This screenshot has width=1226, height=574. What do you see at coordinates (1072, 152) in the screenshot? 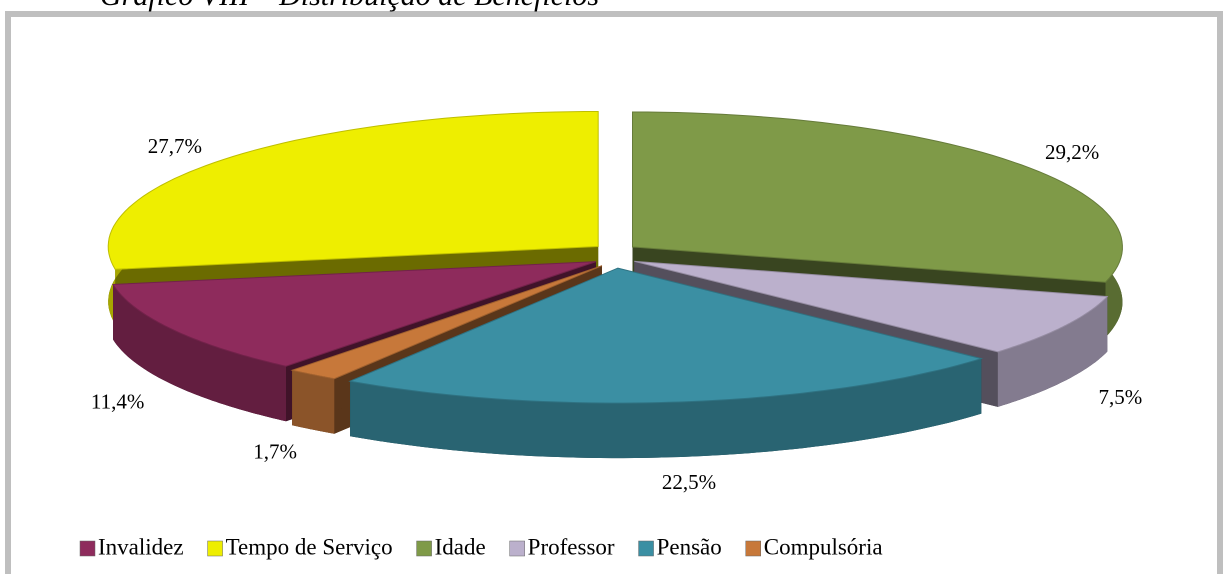
I see `data-label: 29,2%` at bounding box center [1072, 152].